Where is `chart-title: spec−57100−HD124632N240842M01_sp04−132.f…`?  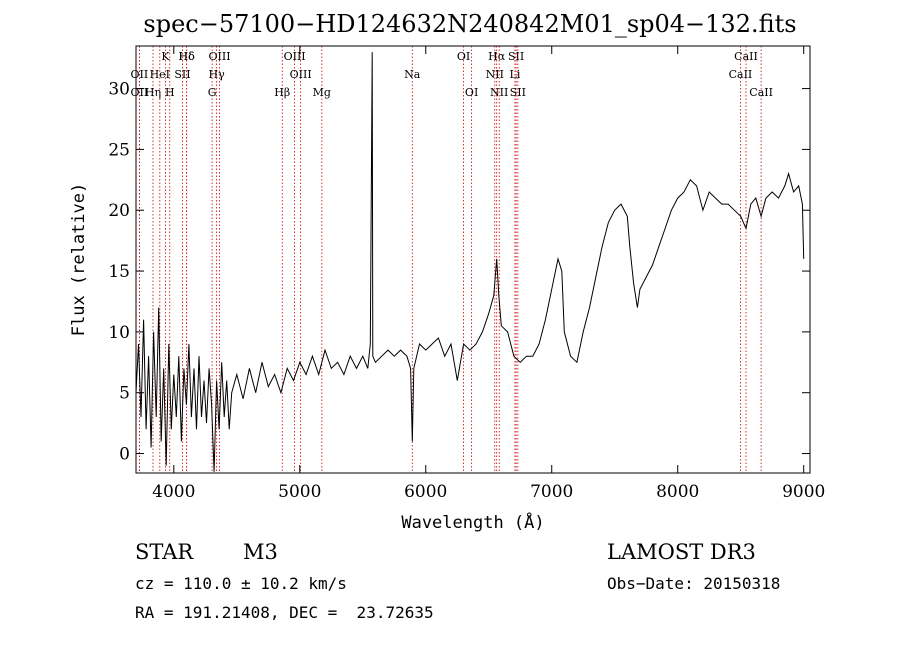 chart-title: spec−57100−HD124632N240842M01_sp04−132.f… is located at coordinates (469, 24).